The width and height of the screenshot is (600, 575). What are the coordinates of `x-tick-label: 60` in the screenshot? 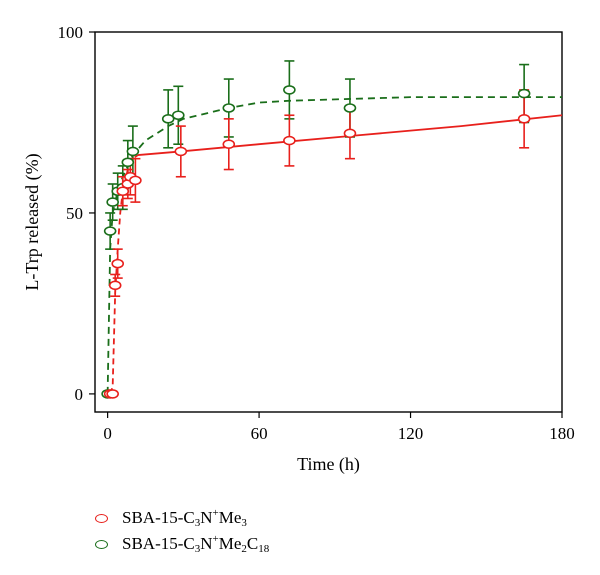 It's located at (259, 433).